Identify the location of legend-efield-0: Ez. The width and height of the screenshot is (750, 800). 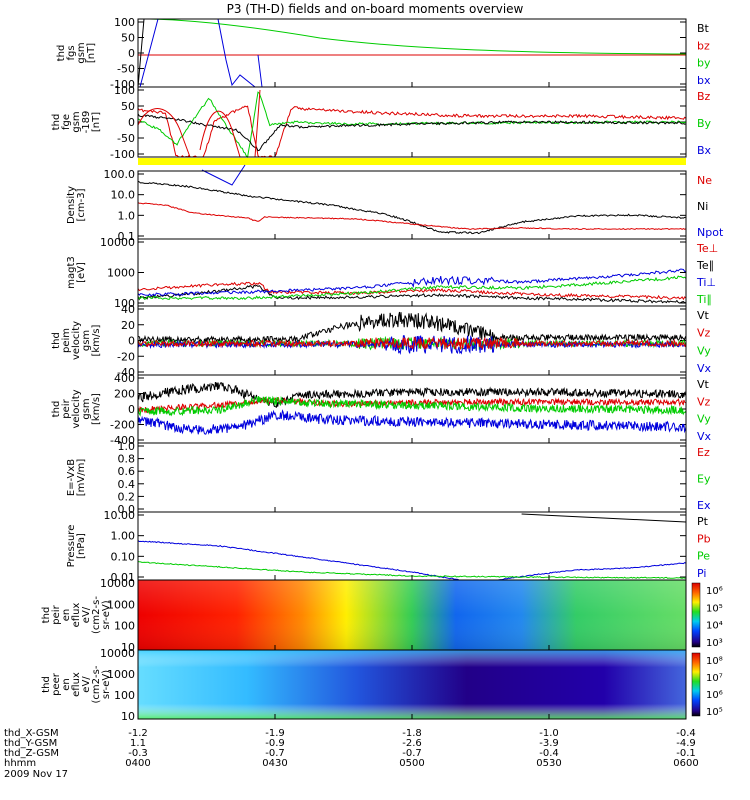
(703, 452).